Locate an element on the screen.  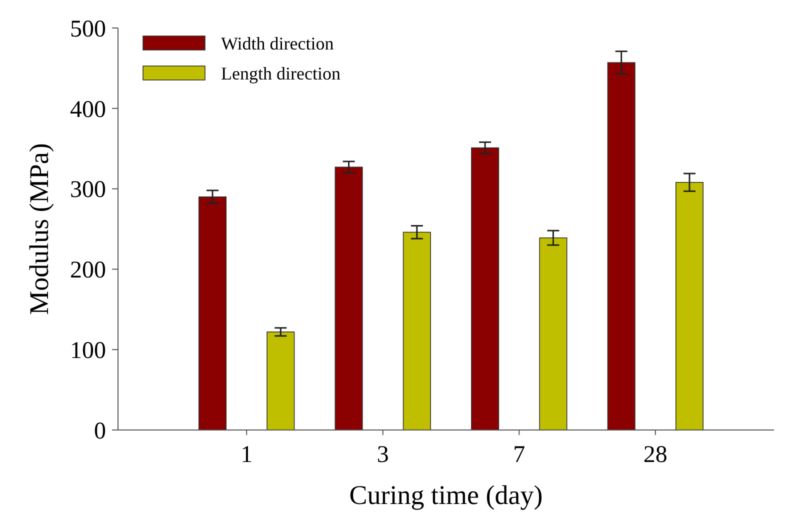
legend-label: Length direction is located at coordinates (280, 73).